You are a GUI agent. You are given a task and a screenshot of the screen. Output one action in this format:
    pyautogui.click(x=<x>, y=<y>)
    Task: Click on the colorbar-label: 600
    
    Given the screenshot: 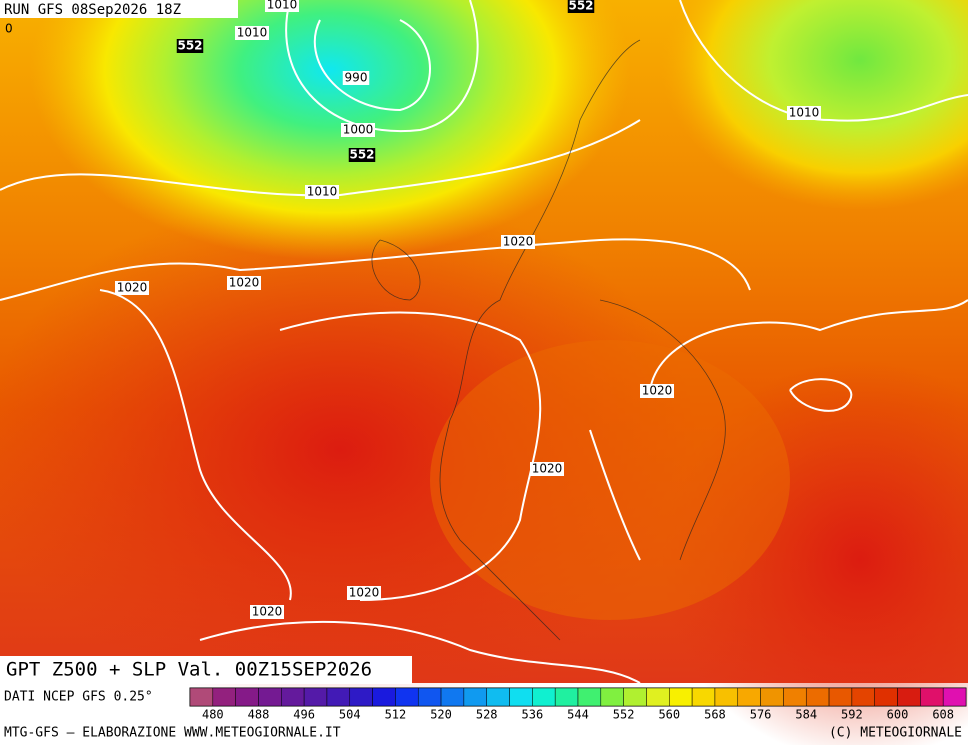 What is the action you would take?
    pyautogui.click(x=898, y=715)
    